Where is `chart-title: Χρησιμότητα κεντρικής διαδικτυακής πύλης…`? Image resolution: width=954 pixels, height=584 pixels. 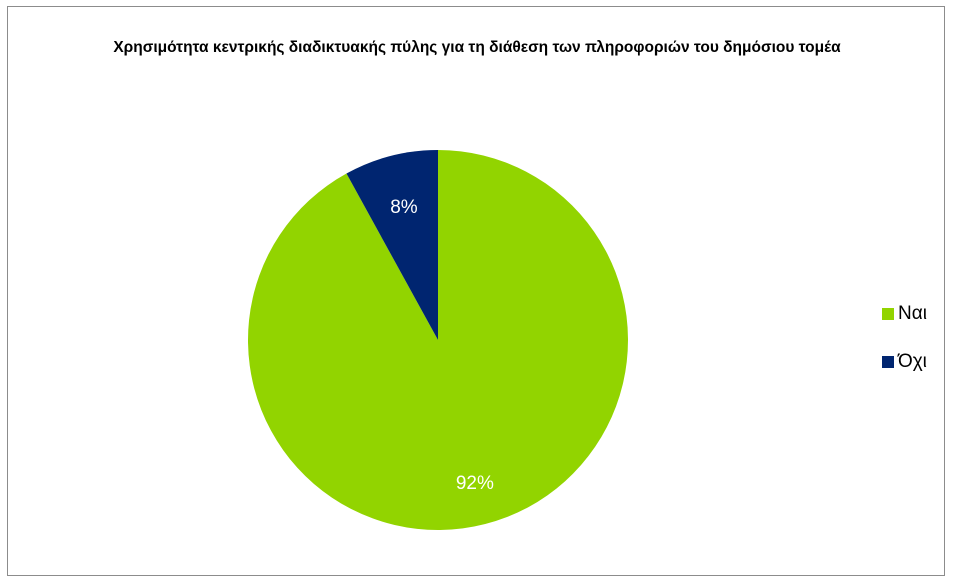 chart-title: Χρησιμότητα κεντρικής διαδικτυακής πύλης… is located at coordinates (477, 47).